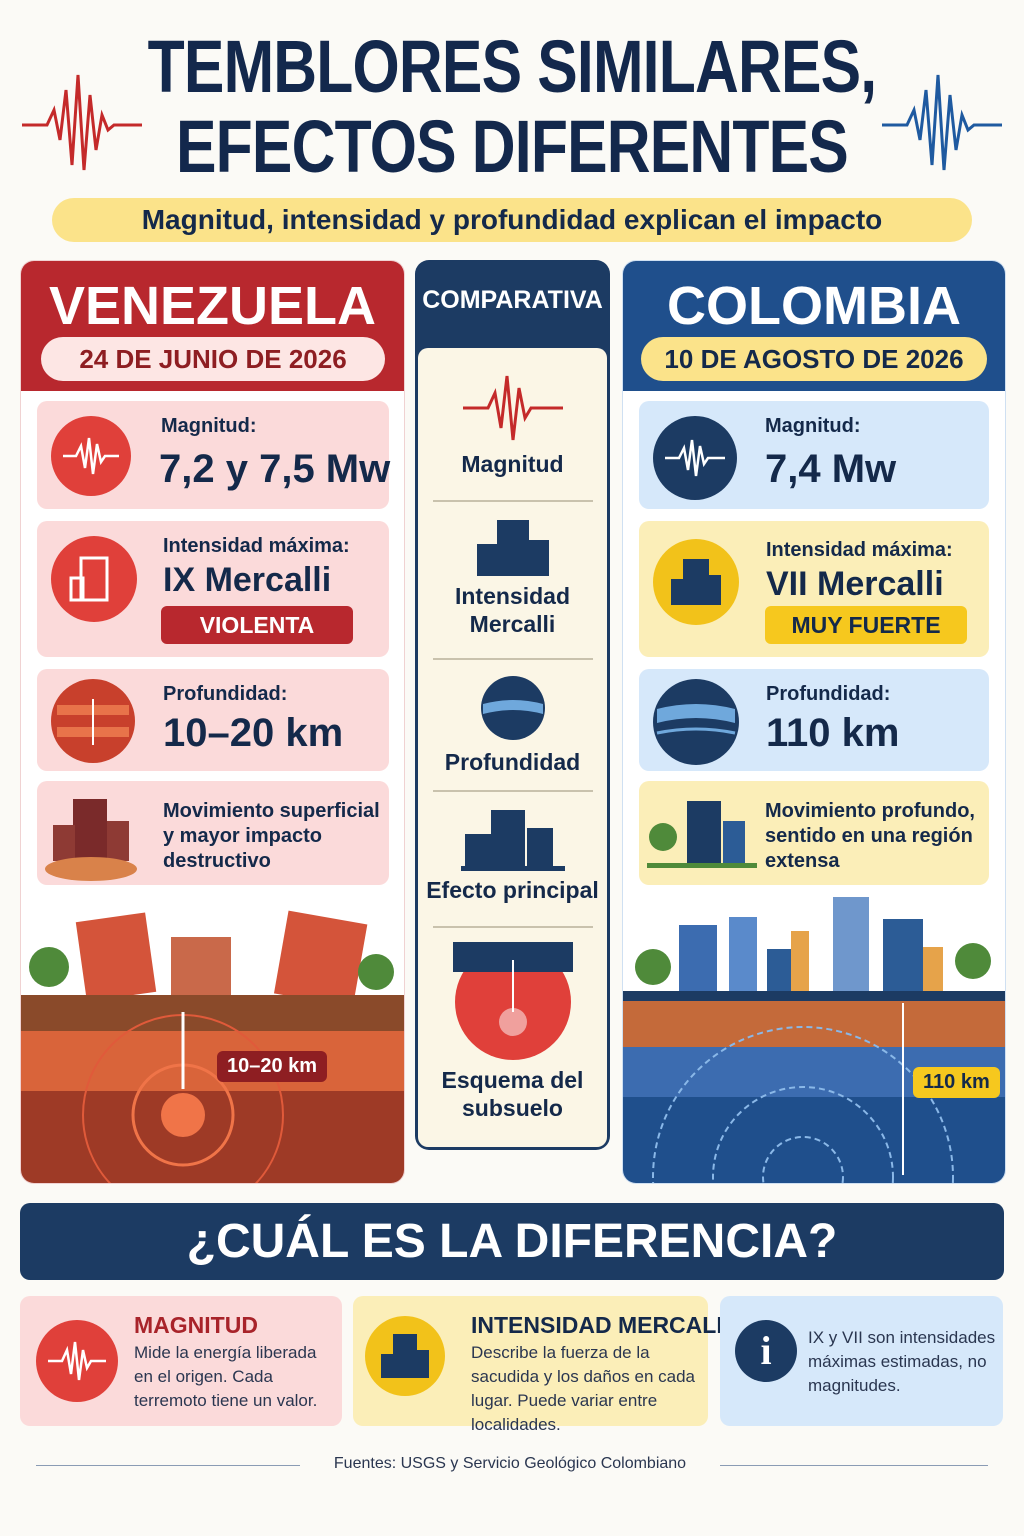 This screenshot has width=1024, height=1536. I want to click on magnitude-value: 7,2 y 7,5 Mw, so click(275, 469).